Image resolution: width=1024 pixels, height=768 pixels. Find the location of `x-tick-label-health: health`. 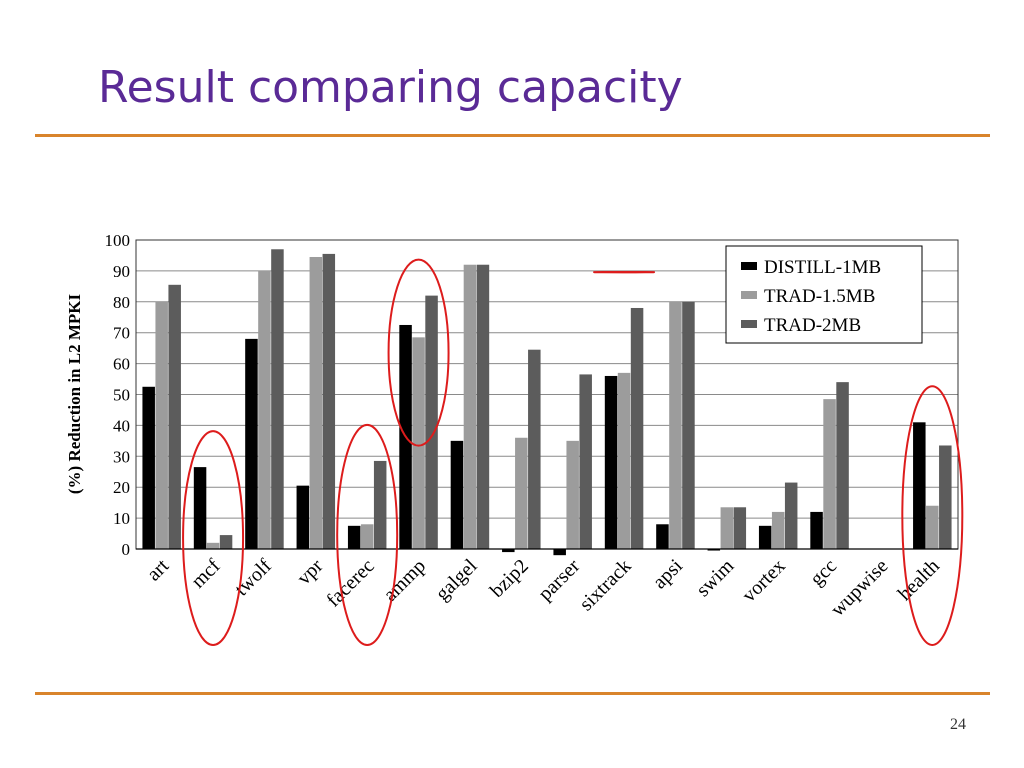

x-tick-label-health: health is located at coordinates (919, 580).